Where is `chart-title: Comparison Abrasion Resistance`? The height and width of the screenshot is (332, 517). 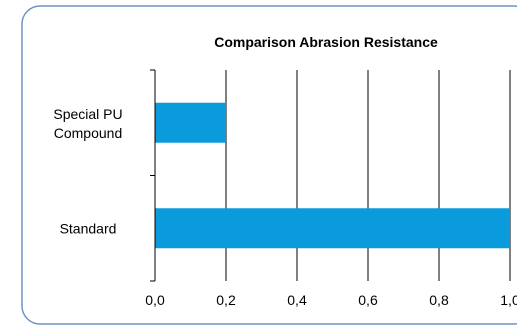 chart-title: Comparison Abrasion Resistance is located at coordinates (326, 42).